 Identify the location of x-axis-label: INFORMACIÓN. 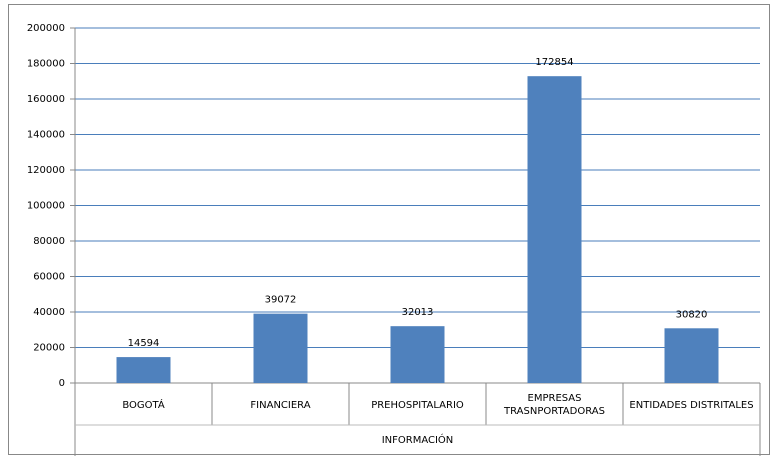
(418, 439).